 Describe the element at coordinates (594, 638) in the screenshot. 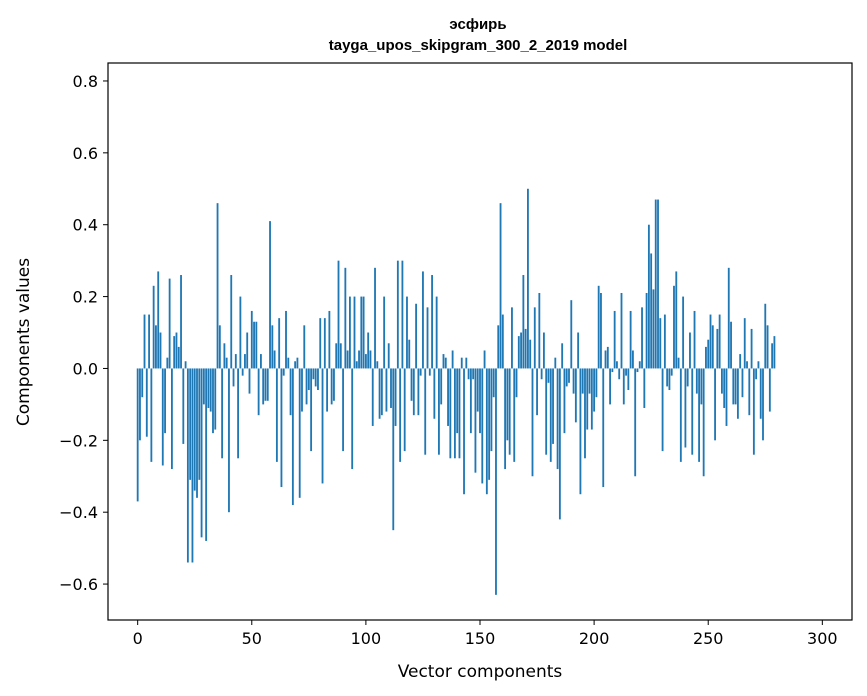

I see `x-tick-label: 200` at that location.